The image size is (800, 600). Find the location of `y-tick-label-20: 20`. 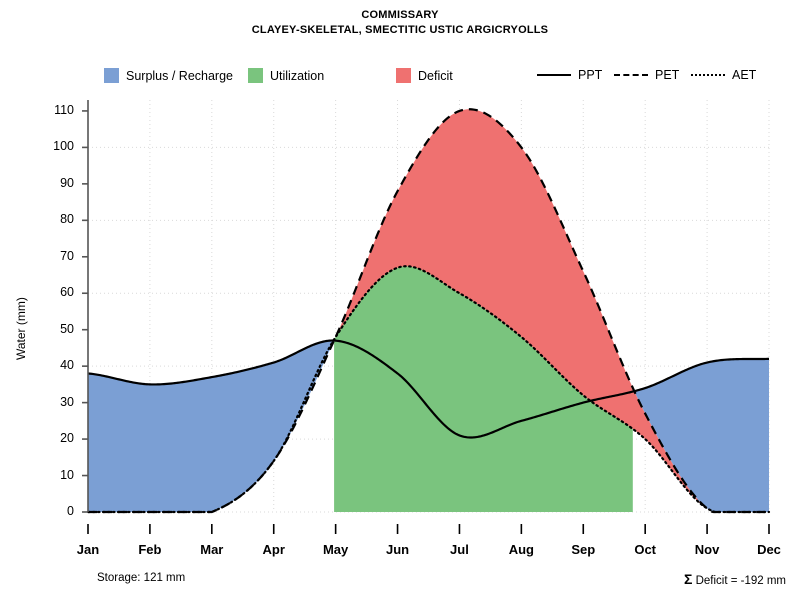

y-tick-label-20: 20 is located at coordinates (67, 438).